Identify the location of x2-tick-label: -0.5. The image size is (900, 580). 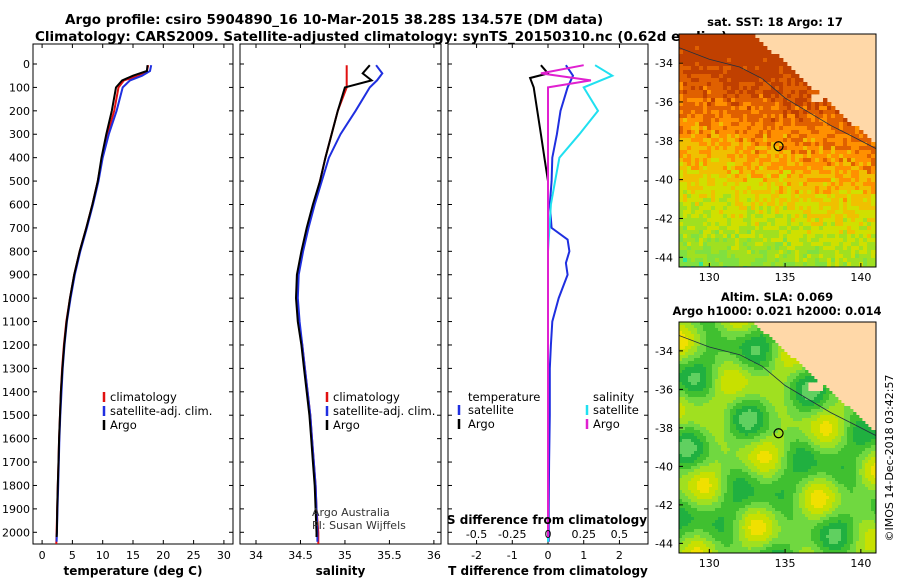
(476, 534).